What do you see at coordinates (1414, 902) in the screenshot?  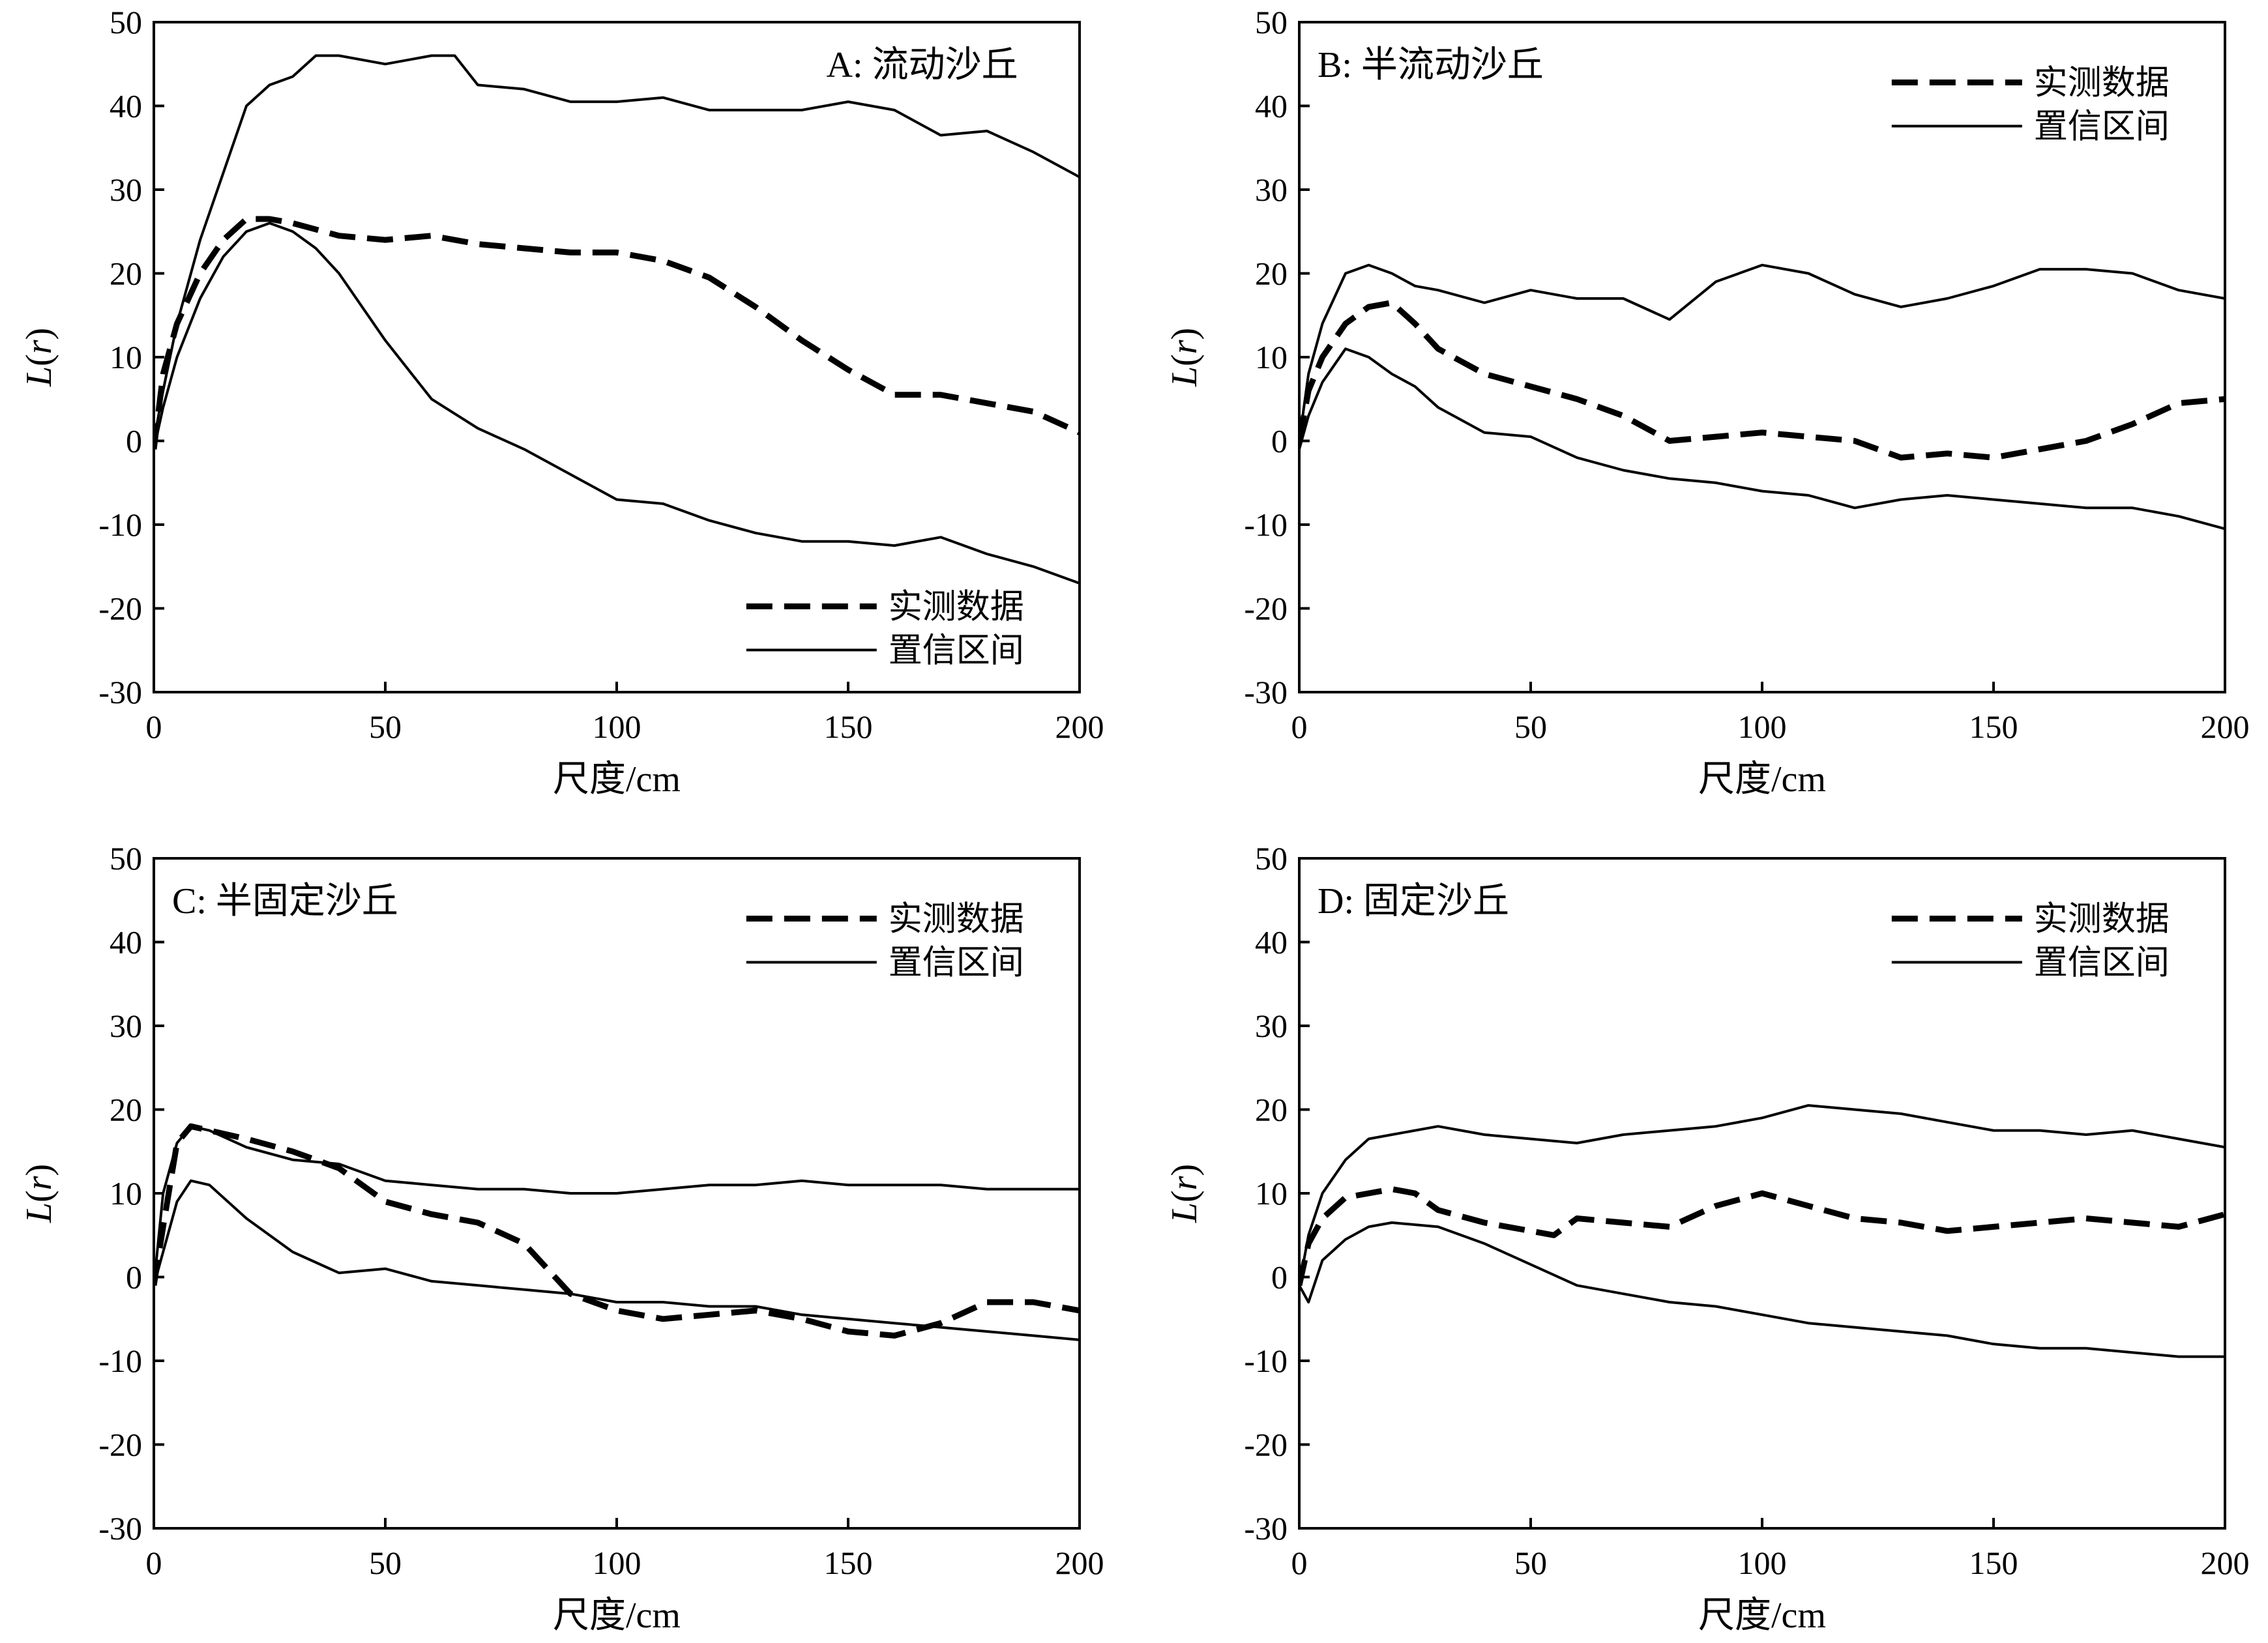 I see `panel-title: D: 固定沙丘` at bounding box center [1414, 902].